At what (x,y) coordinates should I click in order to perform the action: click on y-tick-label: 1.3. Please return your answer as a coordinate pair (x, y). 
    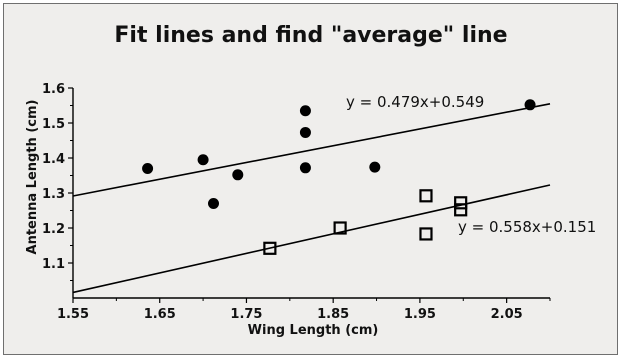
    Looking at the image, I should click on (53, 194).